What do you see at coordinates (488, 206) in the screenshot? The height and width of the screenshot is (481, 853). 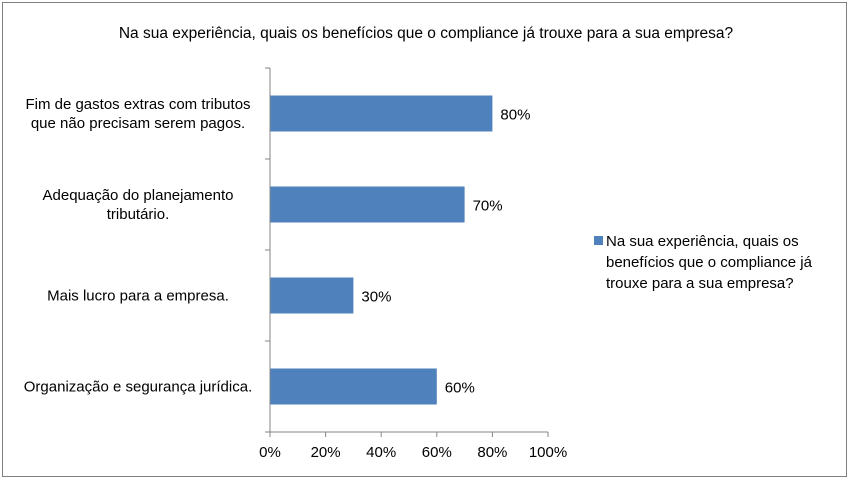 I see `data-label: 70%` at bounding box center [488, 206].